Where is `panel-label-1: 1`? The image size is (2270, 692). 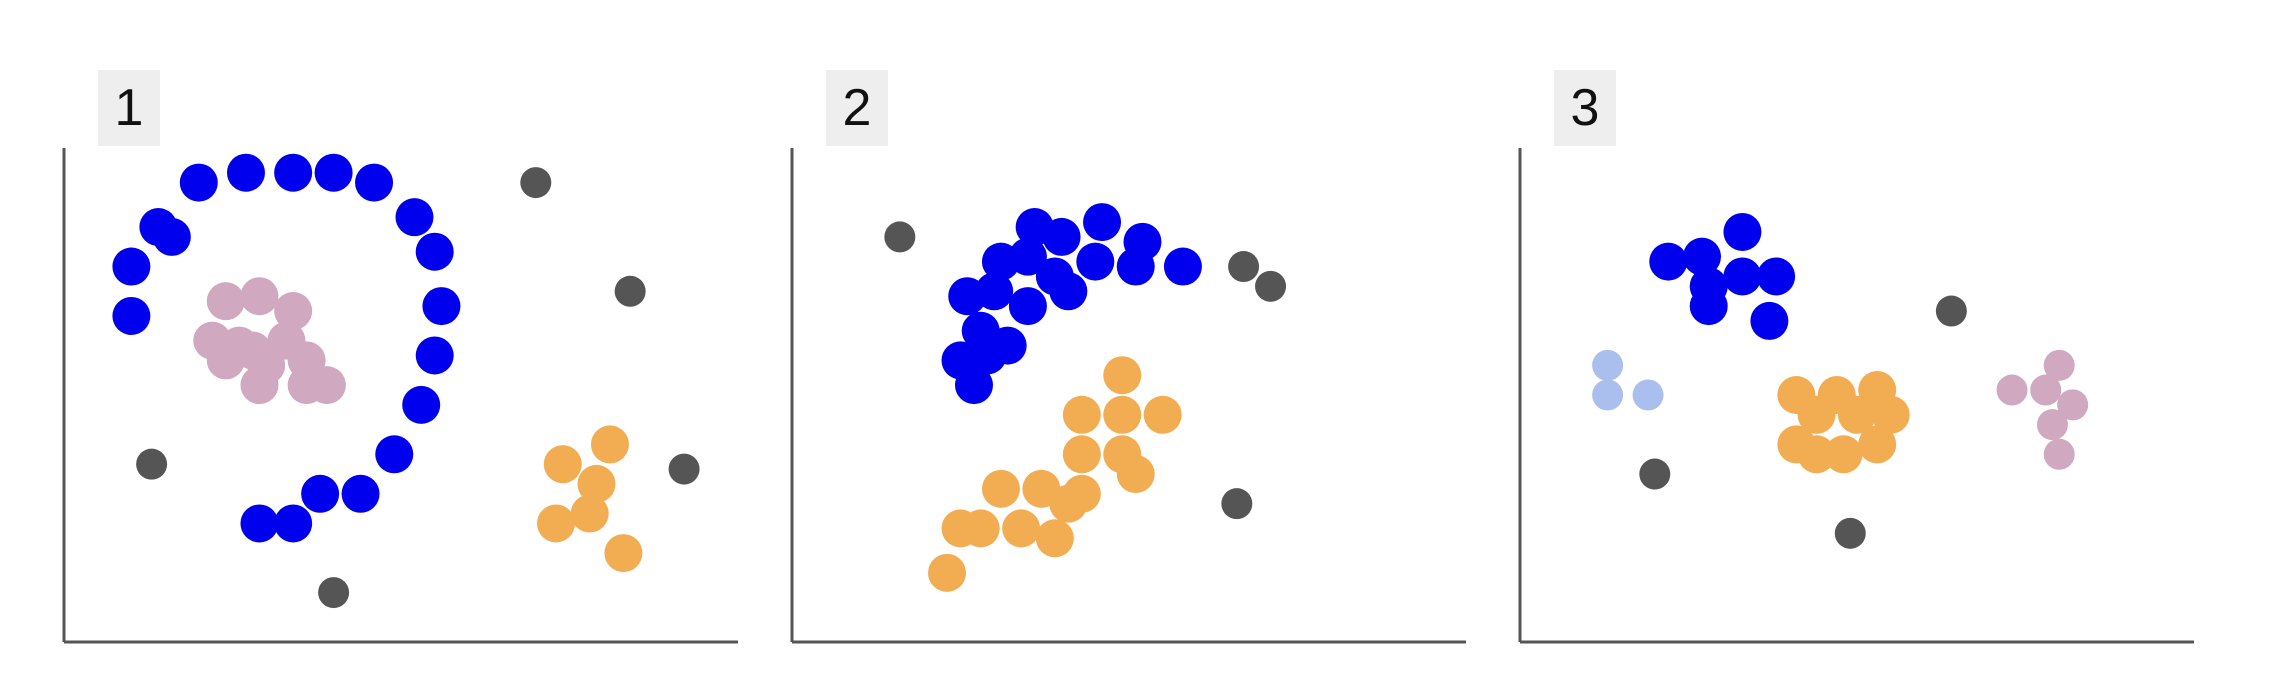 panel-label-1: 1 is located at coordinates (129, 108).